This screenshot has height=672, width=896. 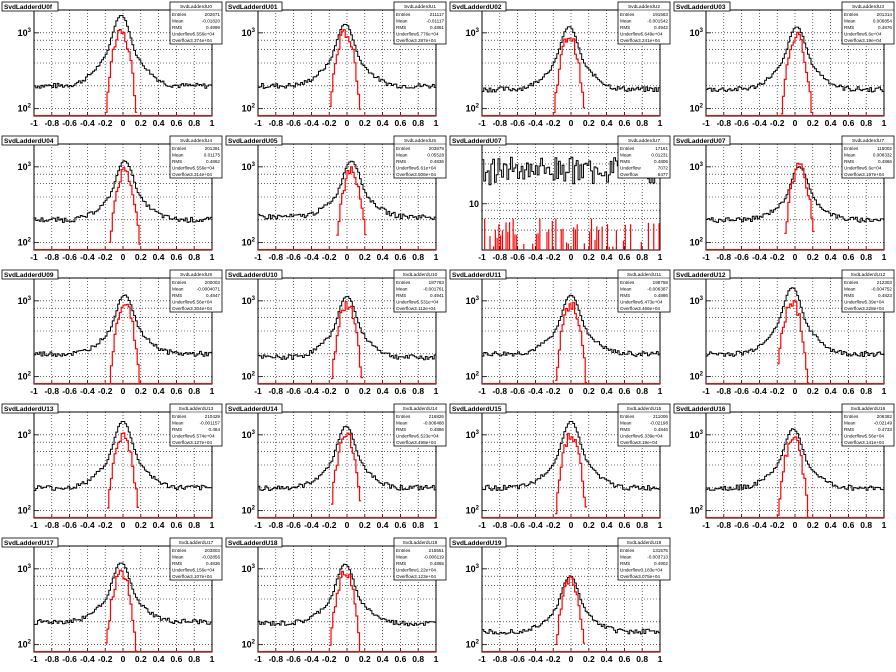 I want to click on stats-title: SvdLadderdU16, so click(x=868, y=409).